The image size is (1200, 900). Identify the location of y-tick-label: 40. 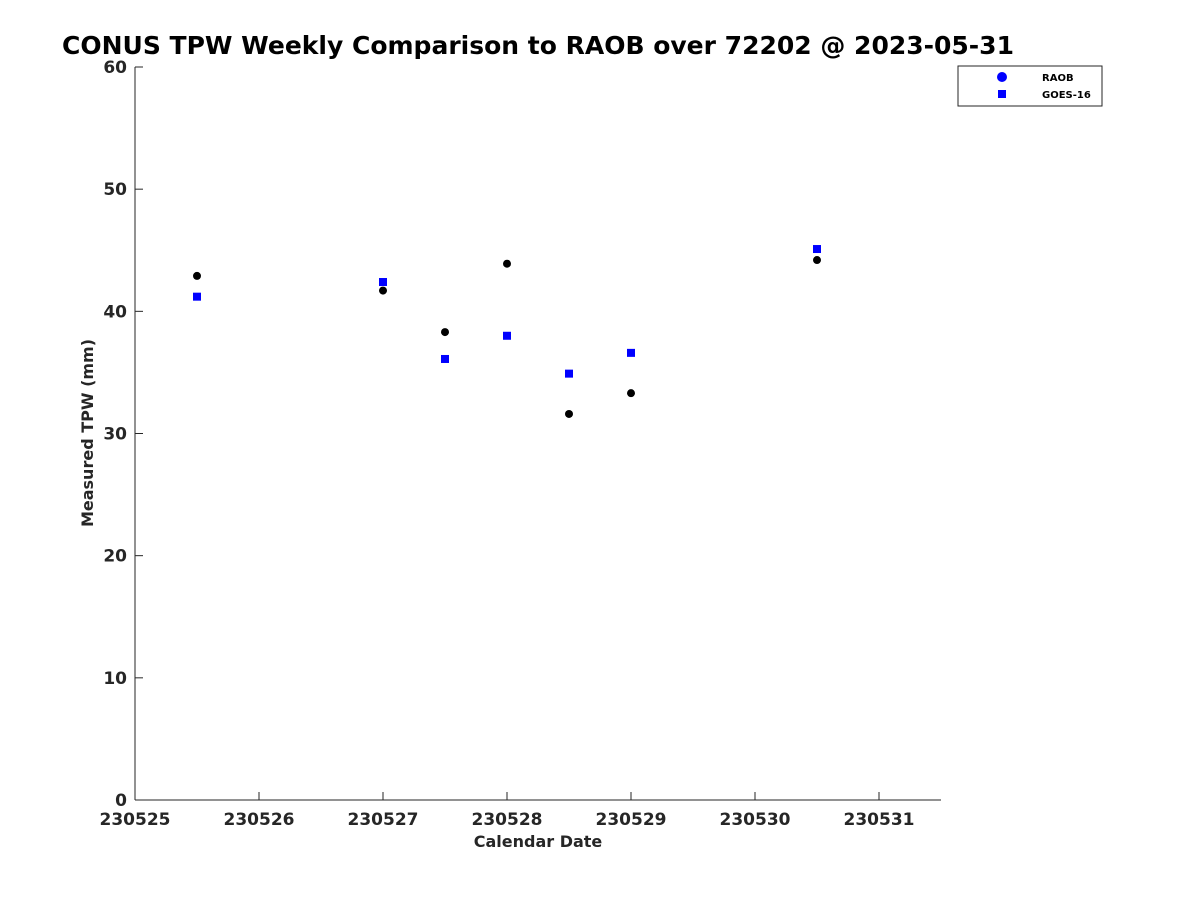
(115, 312).